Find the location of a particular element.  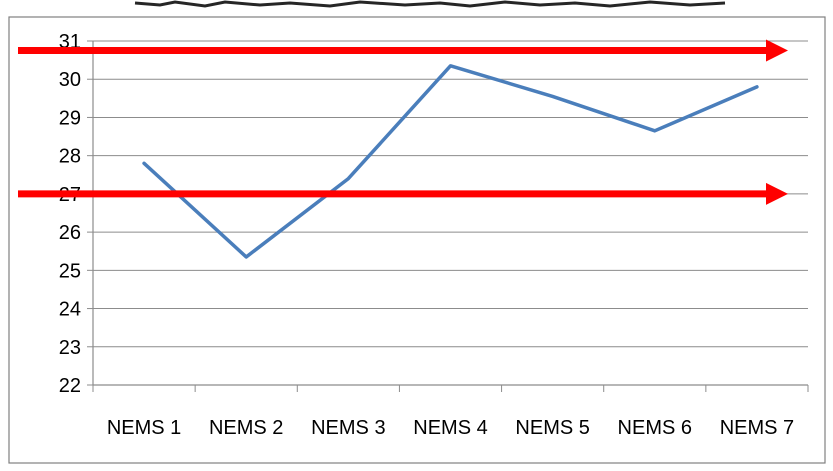

y-tick-label: 28 is located at coordinates (70, 157).